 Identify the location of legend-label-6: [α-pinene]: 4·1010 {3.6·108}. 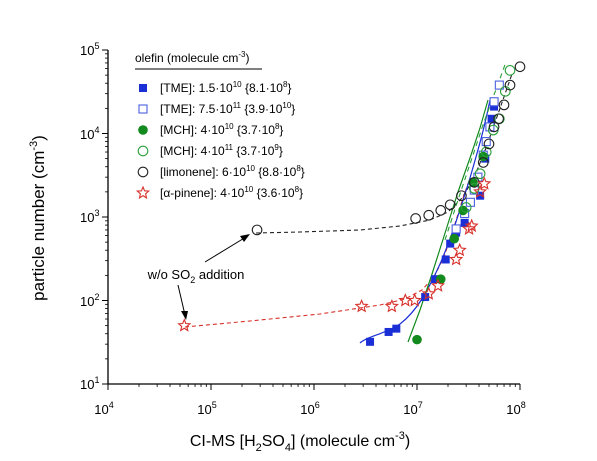
(231, 192).